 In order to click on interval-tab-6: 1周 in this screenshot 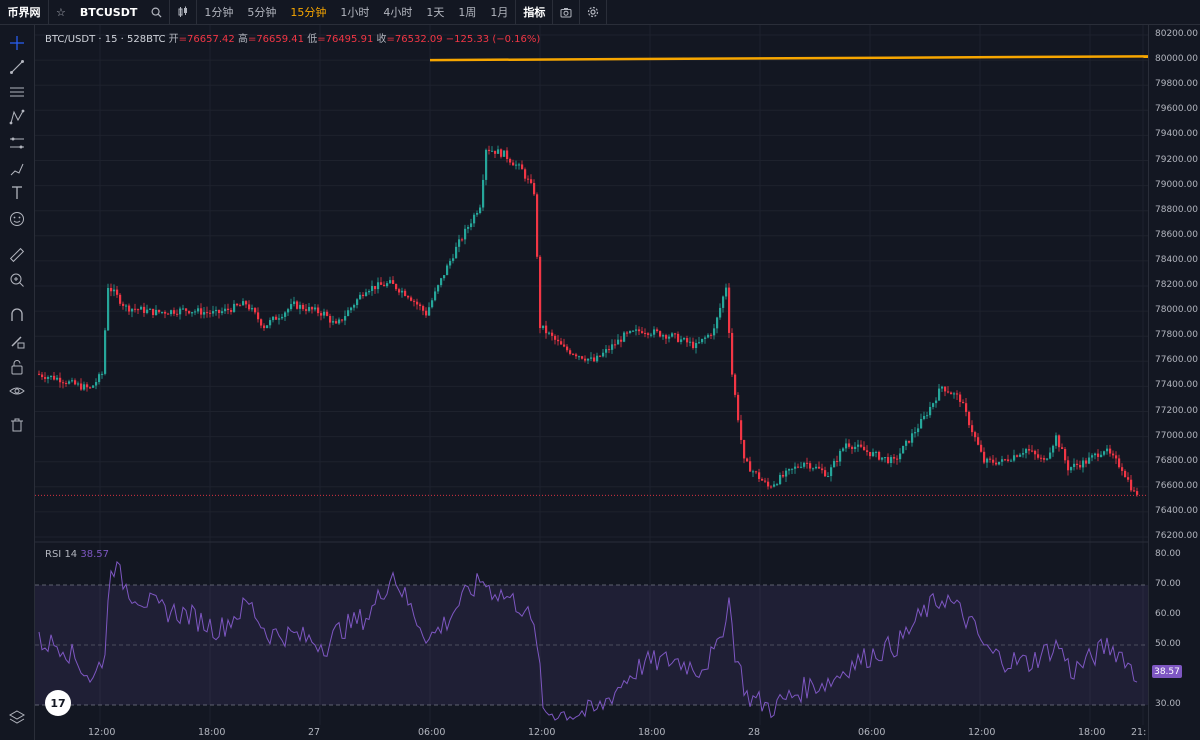, I will do `click(467, 12)`.